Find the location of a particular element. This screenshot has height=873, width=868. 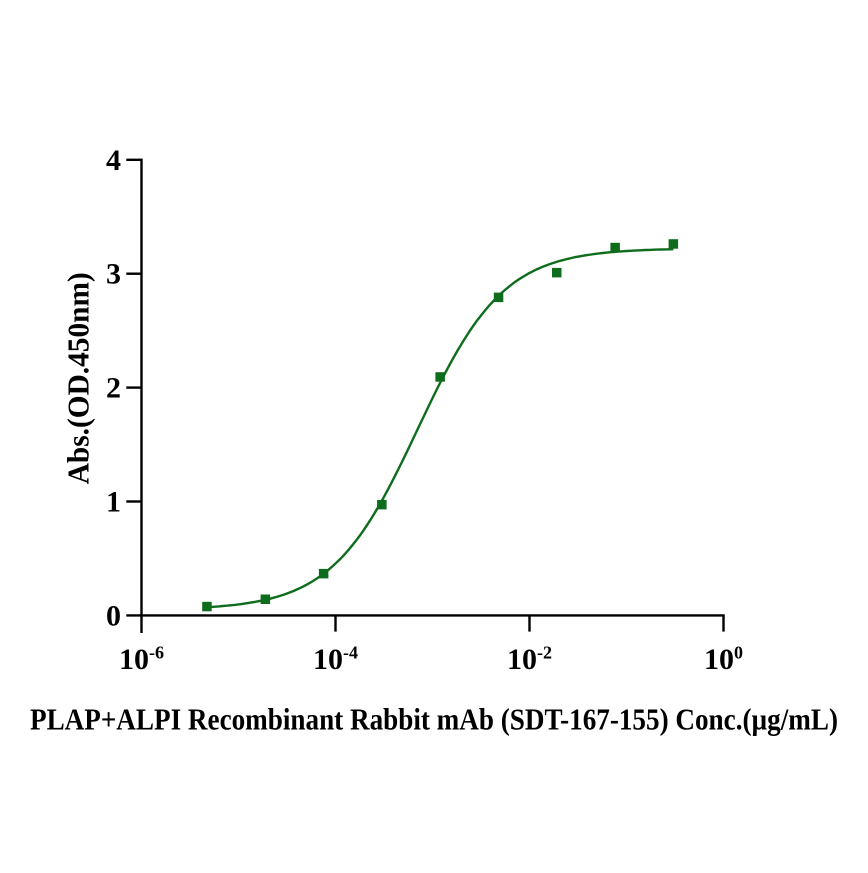

svg-text: 0 is located at coordinates (113, 615).